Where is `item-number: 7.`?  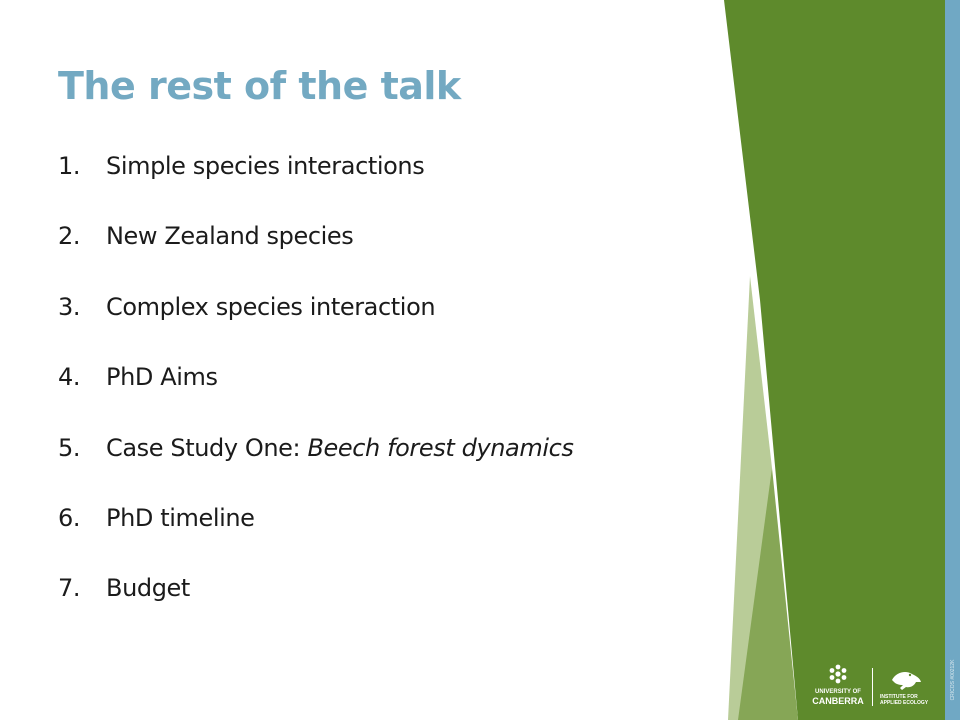
item-number: 7. is located at coordinates (69, 588).